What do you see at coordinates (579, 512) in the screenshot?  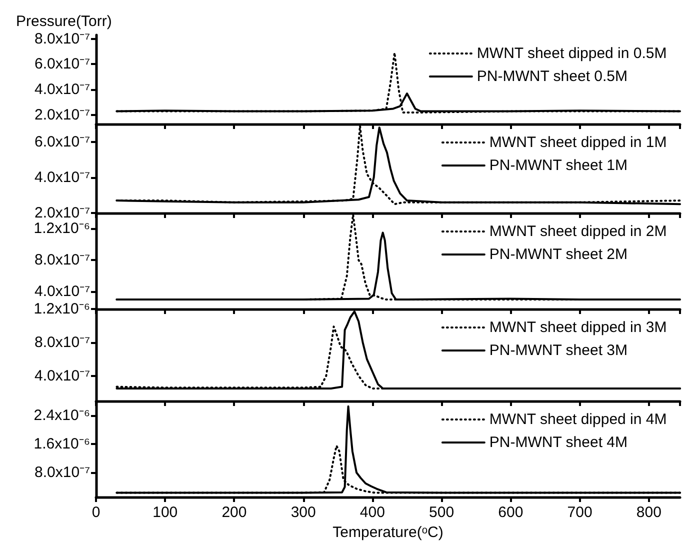 I see `x-tick-label: 700` at bounding box center [579, 512].